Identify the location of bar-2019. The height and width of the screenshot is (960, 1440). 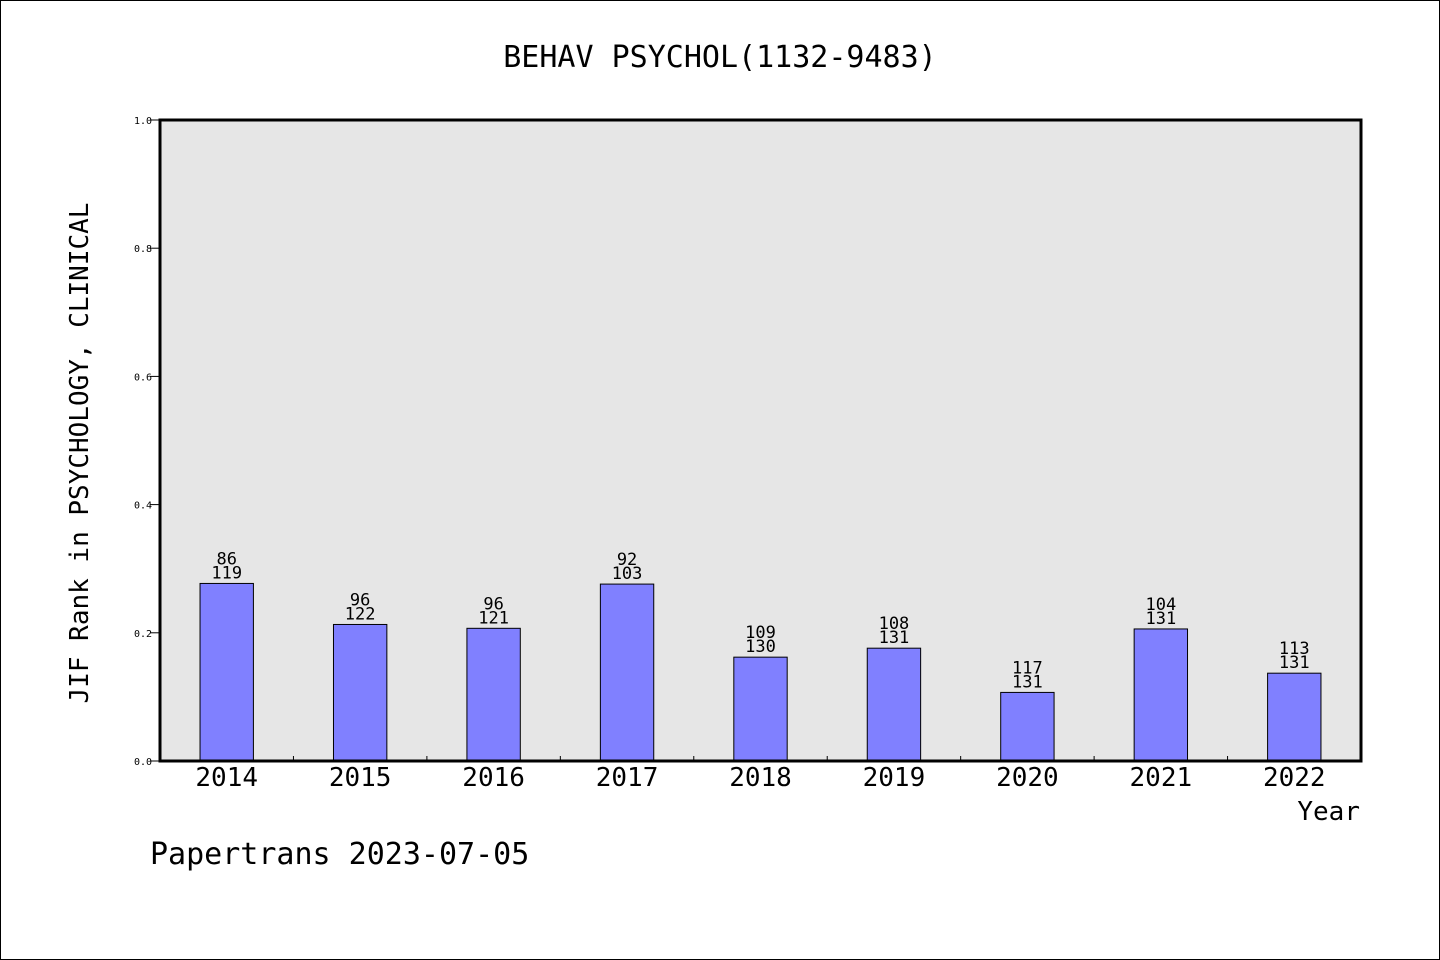
(894, 704).